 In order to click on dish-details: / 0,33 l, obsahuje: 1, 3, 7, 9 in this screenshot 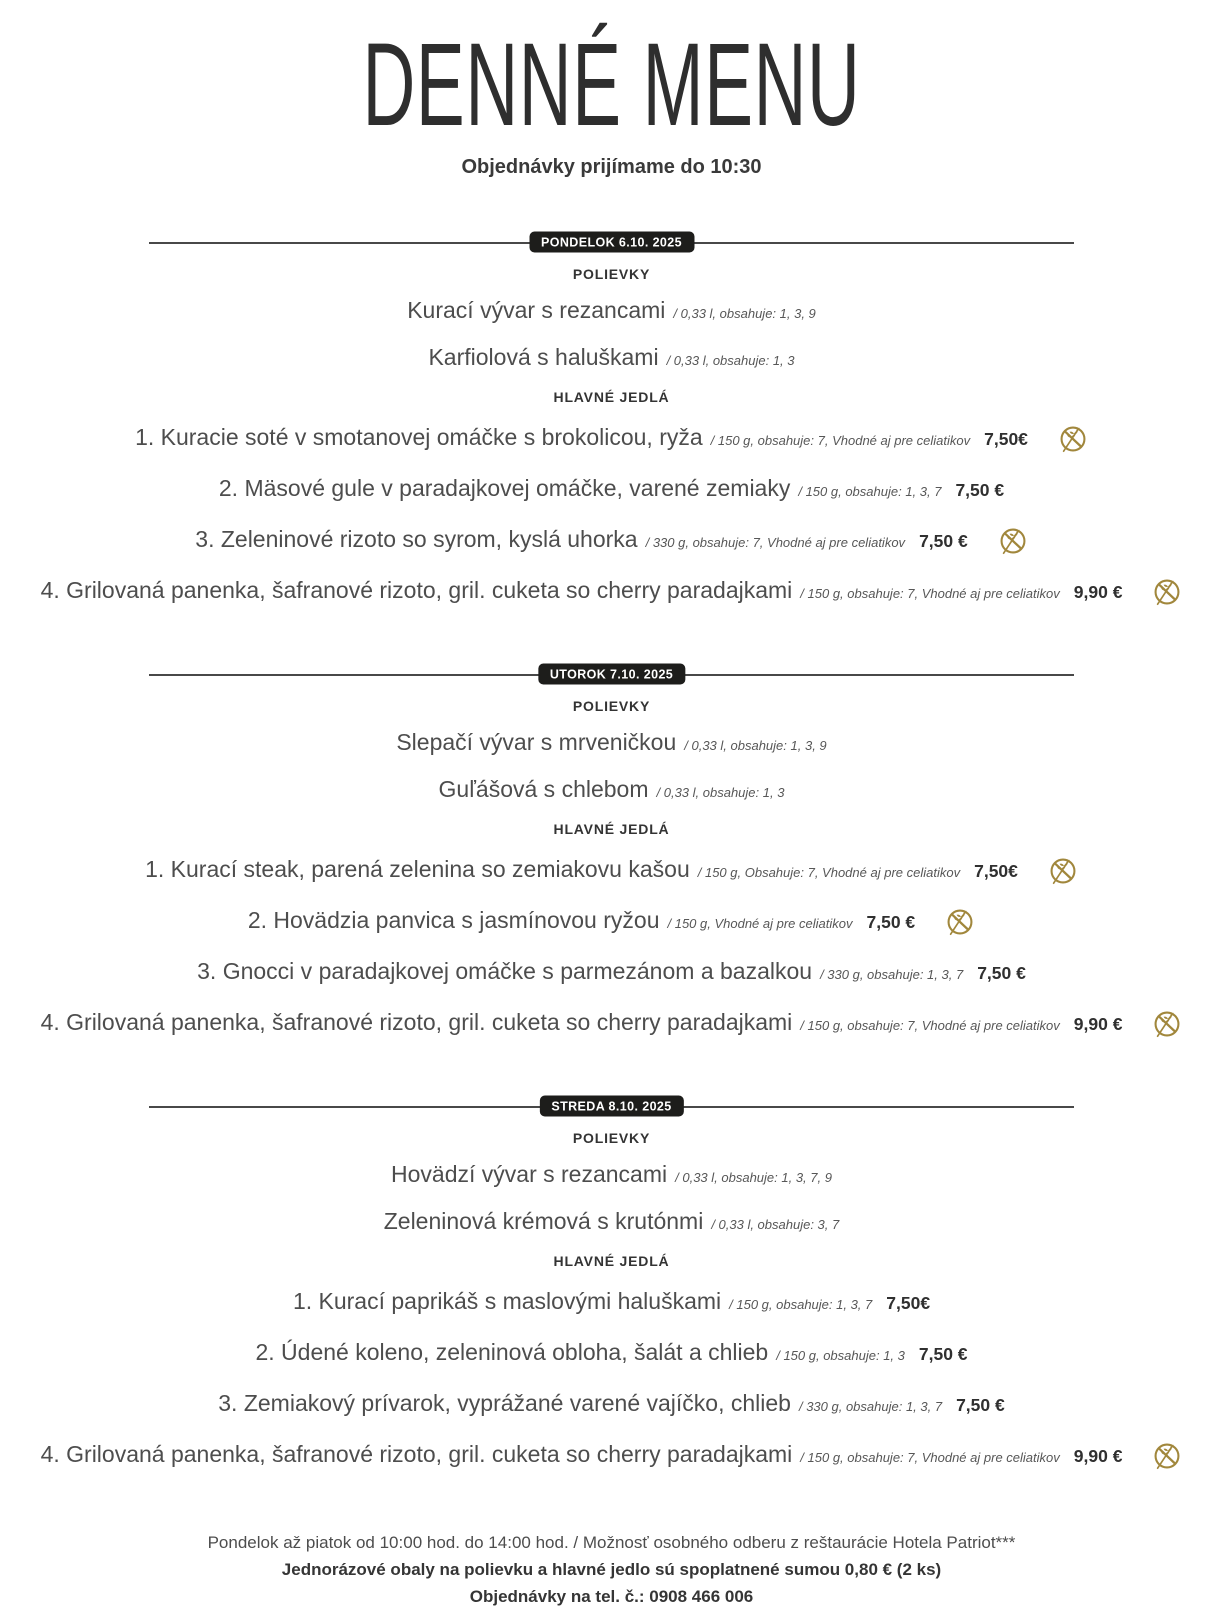, I will do `click(753, 1177)`.